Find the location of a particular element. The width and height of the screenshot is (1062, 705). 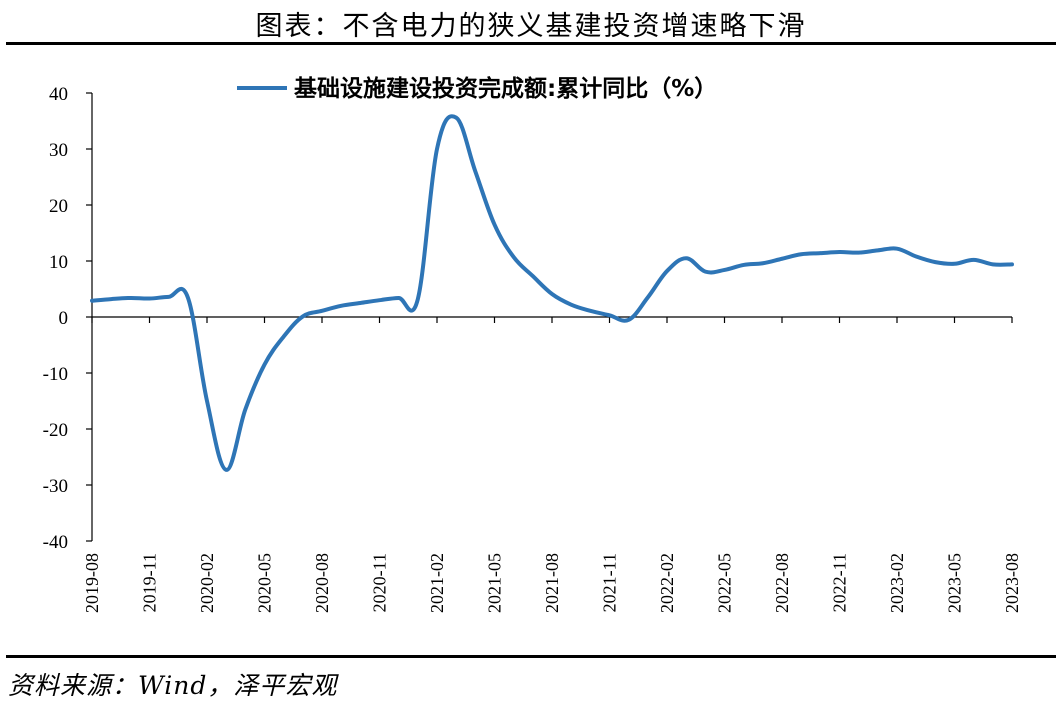

y-tick-label: -10 is located at coordinates (55, 374).